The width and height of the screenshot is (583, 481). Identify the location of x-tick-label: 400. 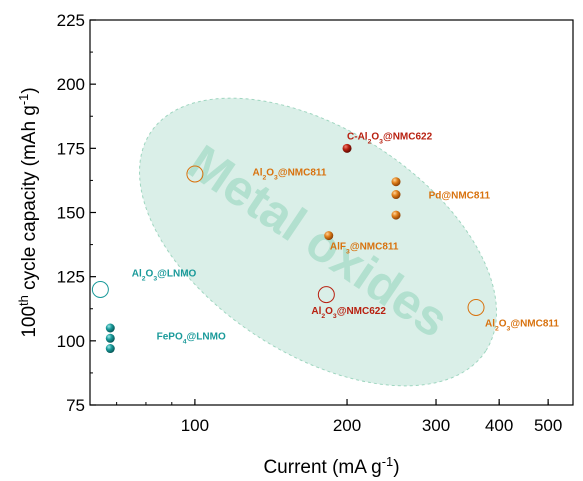
(499, 425).